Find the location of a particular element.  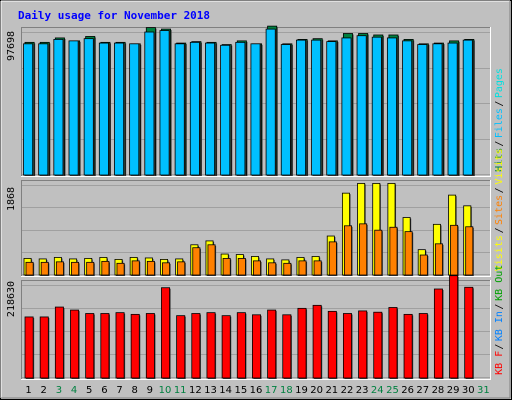

panel-1-legend-2: Visits is located at coordinates (499, 167).